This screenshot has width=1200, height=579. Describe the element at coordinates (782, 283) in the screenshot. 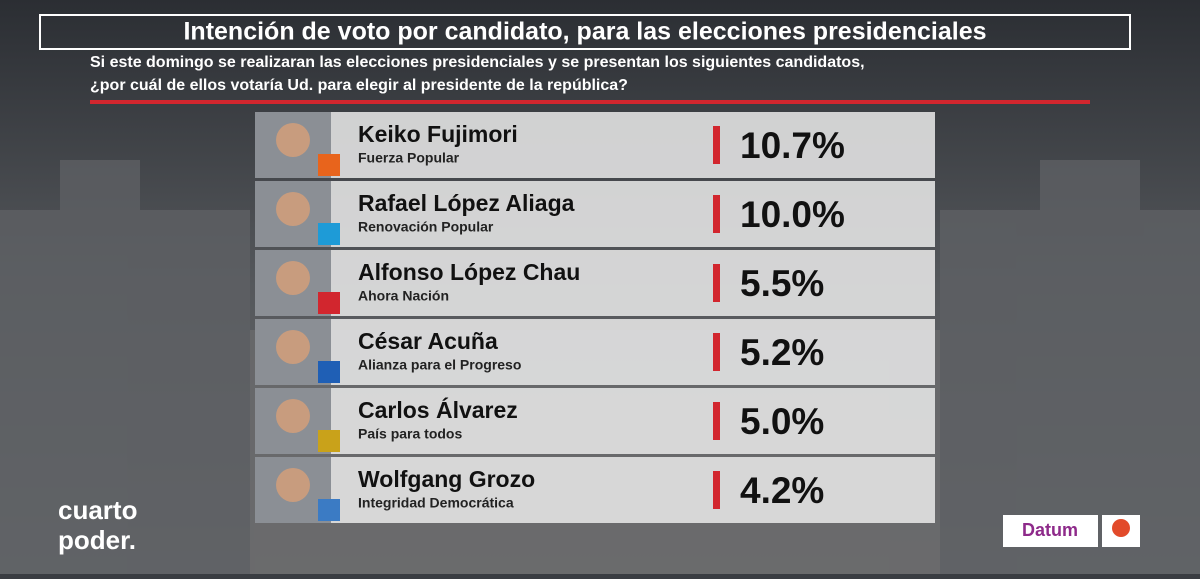

I see `vote-share: 5.5%` at that location.